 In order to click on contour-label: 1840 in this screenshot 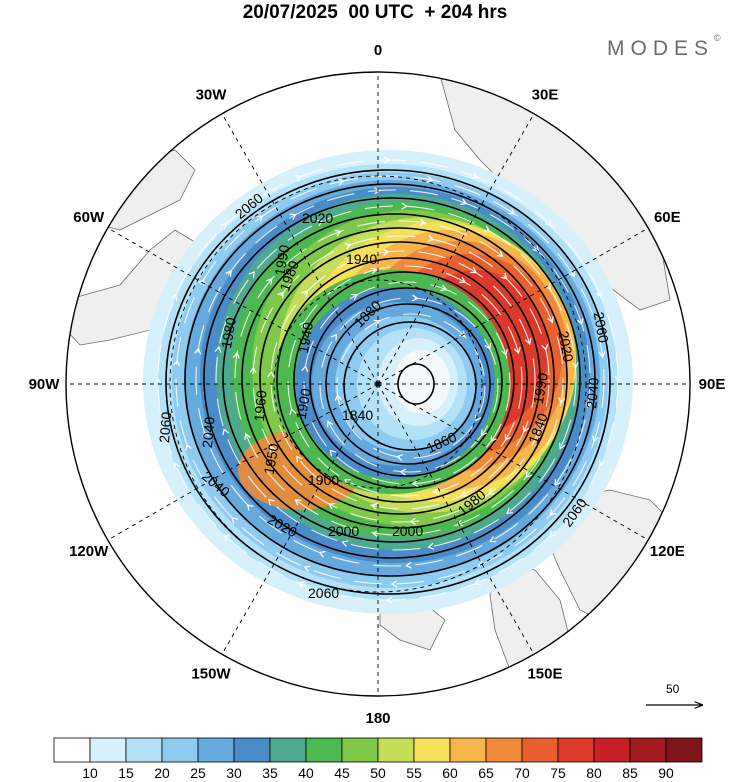, I will do `click(357, 415)`.